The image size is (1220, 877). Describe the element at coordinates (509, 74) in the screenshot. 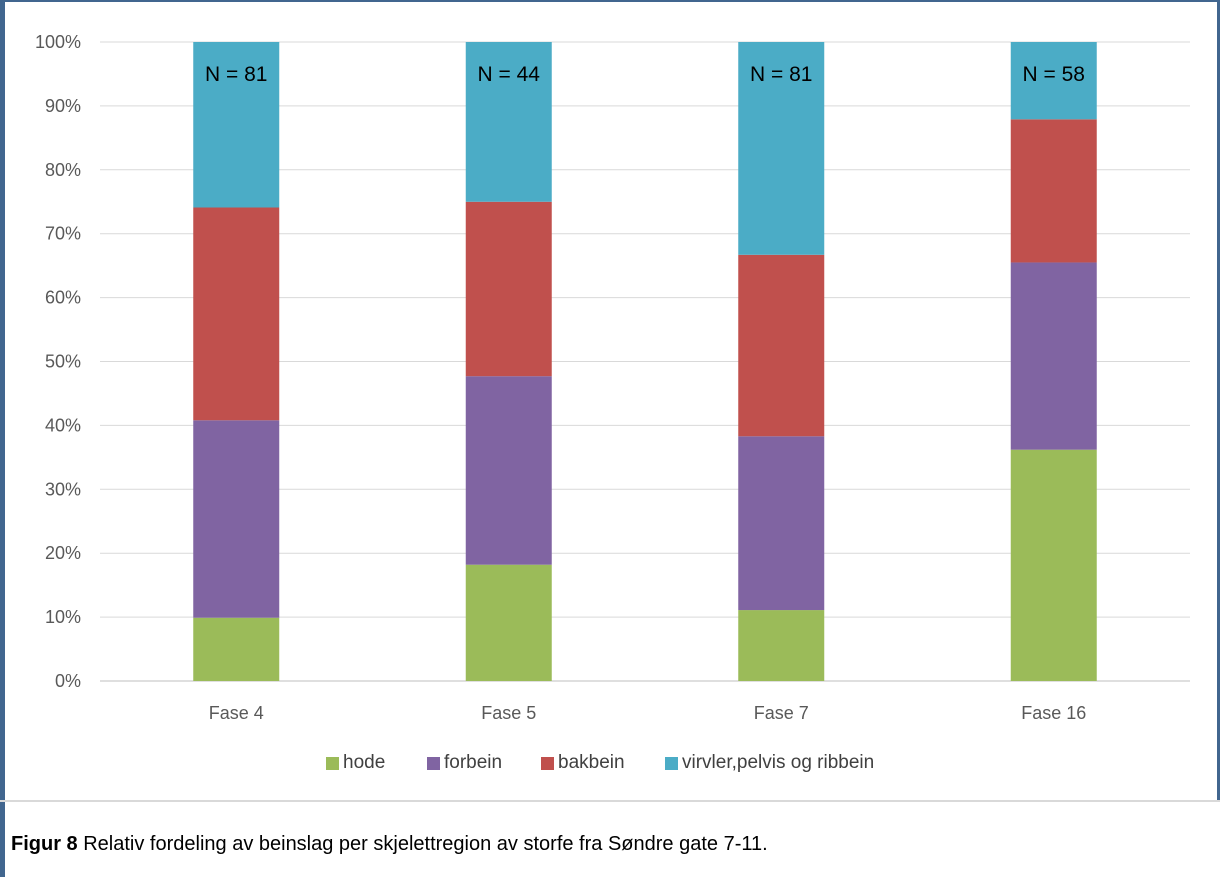

I see `bar-annotation: N = 44` at that location.